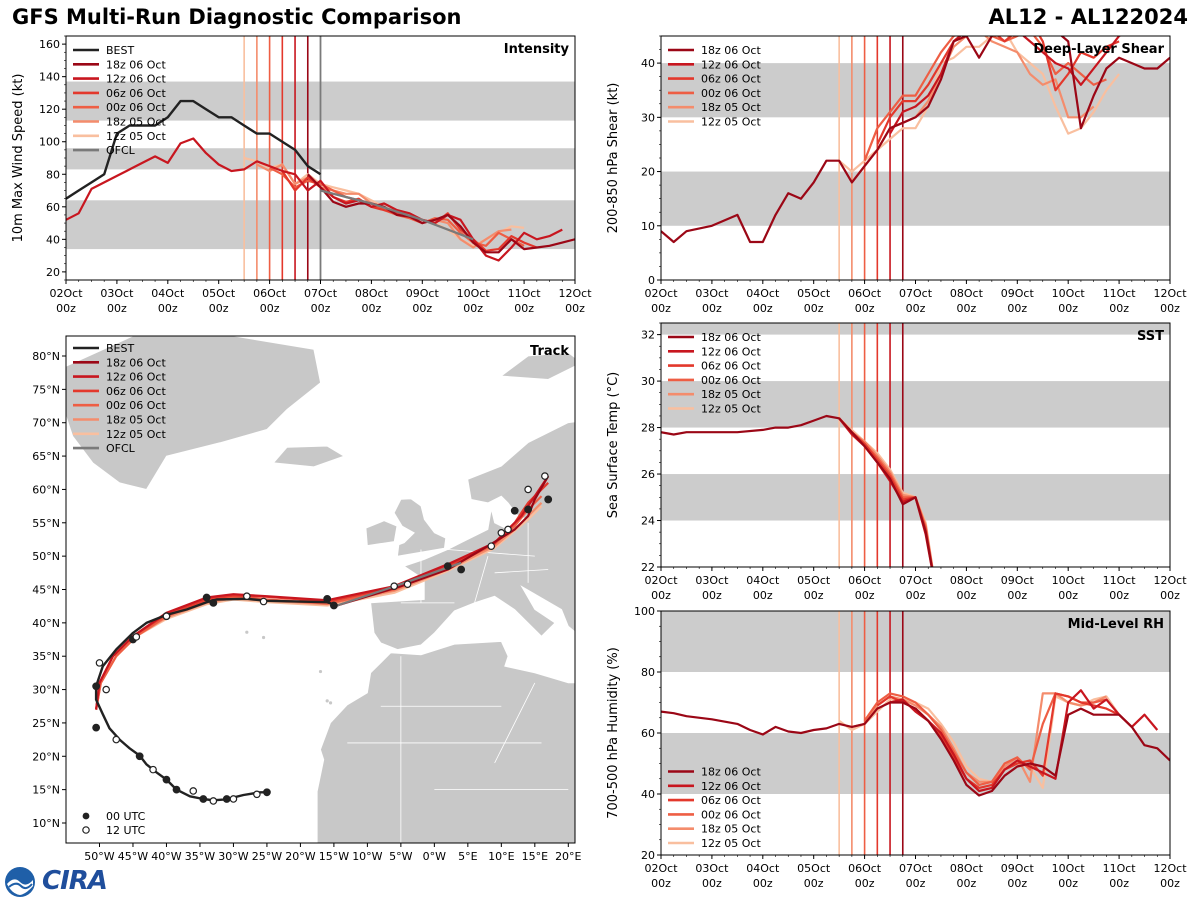  I want to click on y-tick-label: 40°N, so click(46, 623).